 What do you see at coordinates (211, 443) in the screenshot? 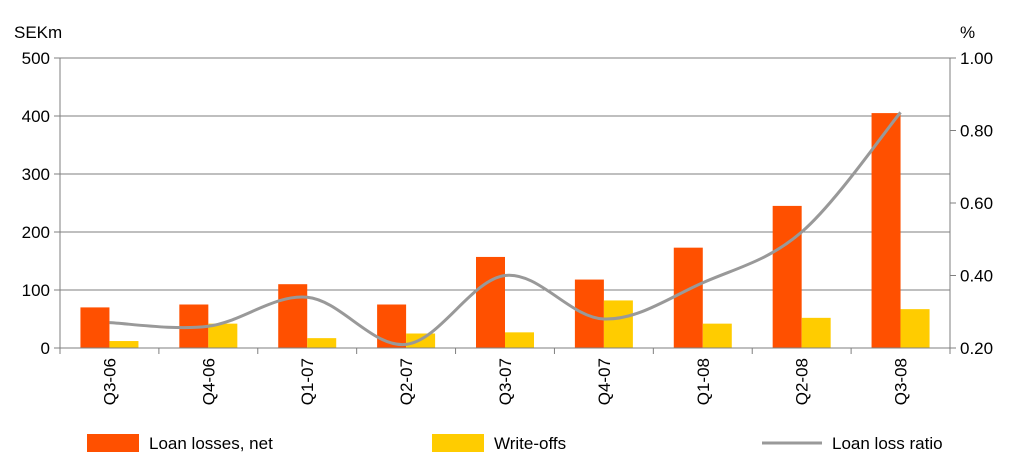
I see `legend-label: Loan losses, net` at bounding box center [211, 443].